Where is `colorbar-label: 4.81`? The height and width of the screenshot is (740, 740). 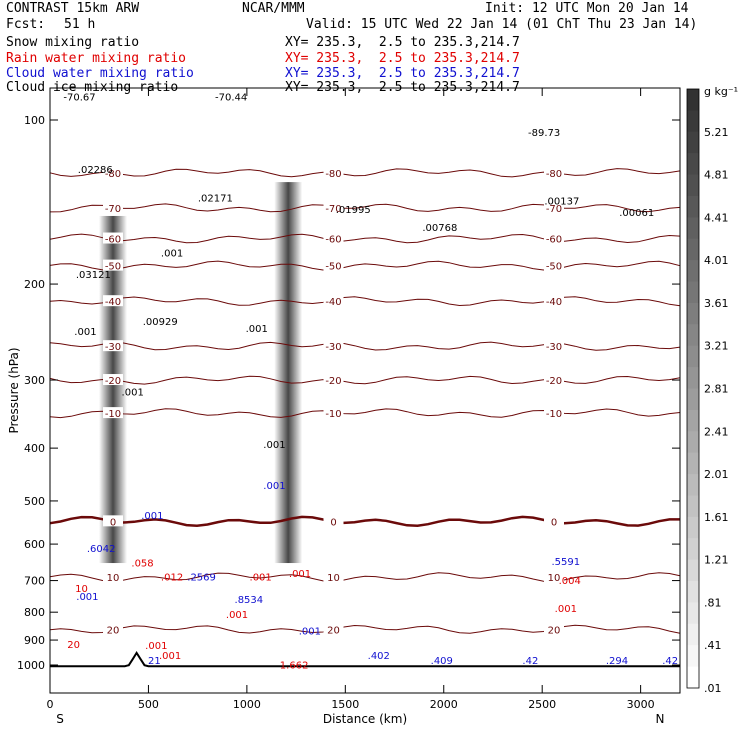 colorbar-label: 4.81 is located at coordinates (716, 175).